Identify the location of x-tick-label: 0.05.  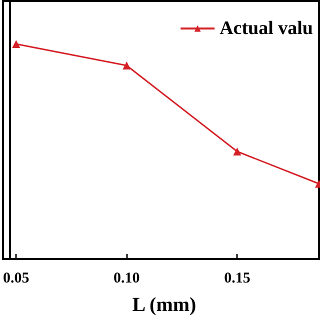
(16, 278).